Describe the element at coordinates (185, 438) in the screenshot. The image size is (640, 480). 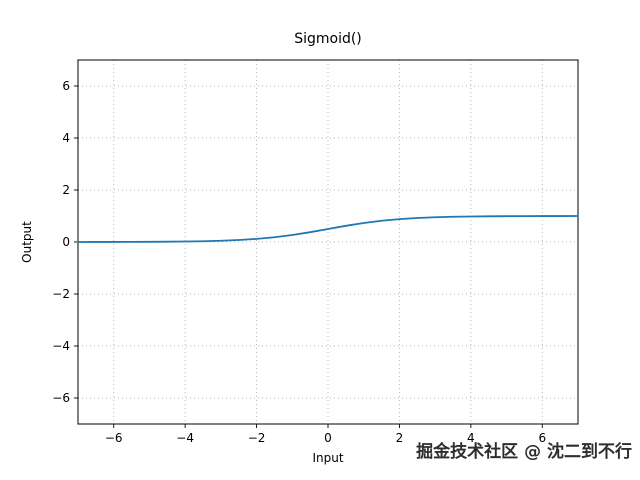
I see `x-tick-label: −4` at that location.